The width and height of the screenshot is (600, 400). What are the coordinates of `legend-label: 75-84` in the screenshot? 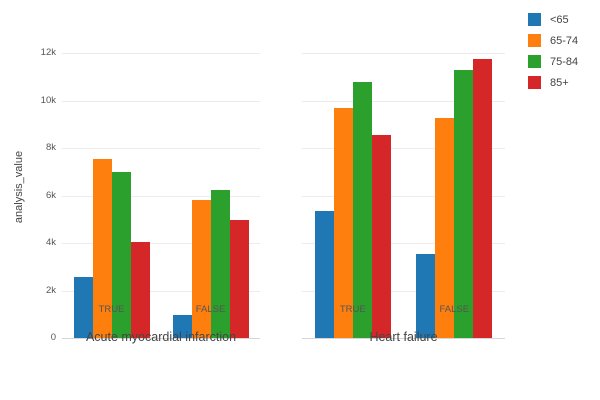 It's located at (564, 61).